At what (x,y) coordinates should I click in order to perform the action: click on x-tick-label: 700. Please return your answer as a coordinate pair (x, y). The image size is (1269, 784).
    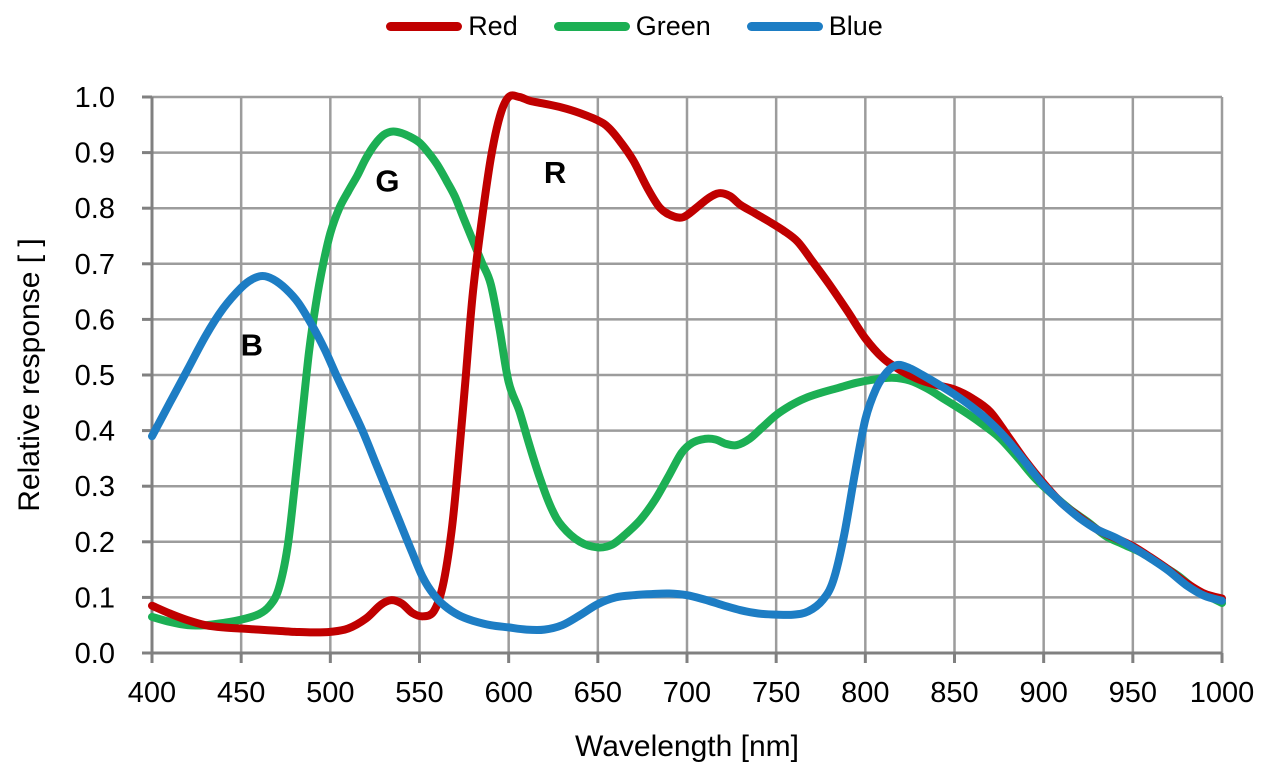
    Looking at the image, I should click on (687, 693).